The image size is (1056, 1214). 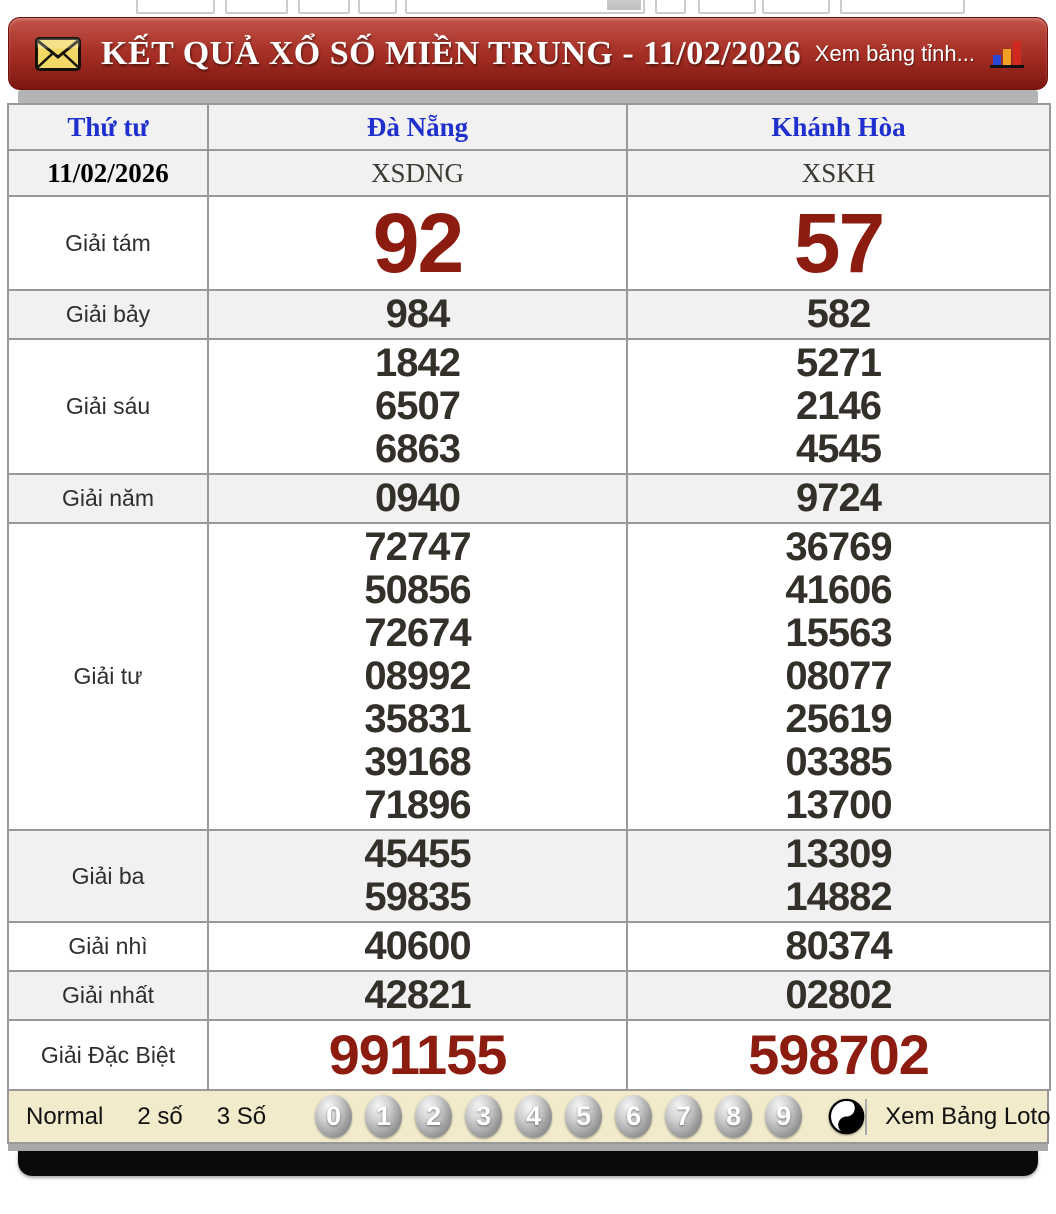 I want to click on weekday-header: Thứ tư, so click(x=108, y=127).